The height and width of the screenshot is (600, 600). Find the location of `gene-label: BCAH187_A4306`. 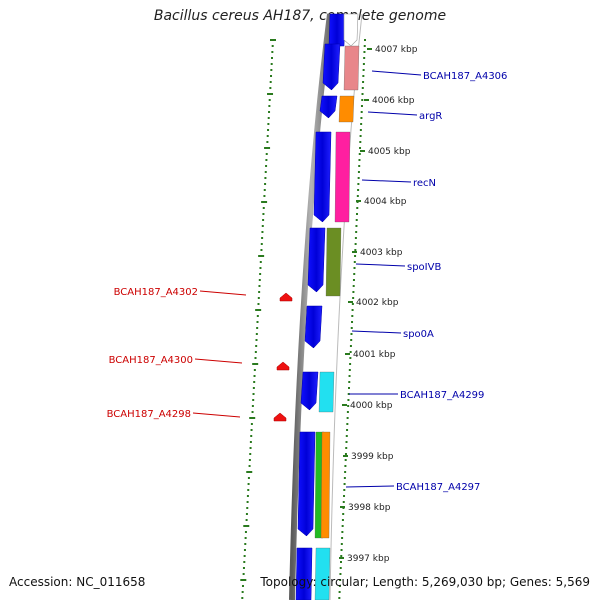

gene-label: BCAH187_A4306 is located at coordinates (465, 76).